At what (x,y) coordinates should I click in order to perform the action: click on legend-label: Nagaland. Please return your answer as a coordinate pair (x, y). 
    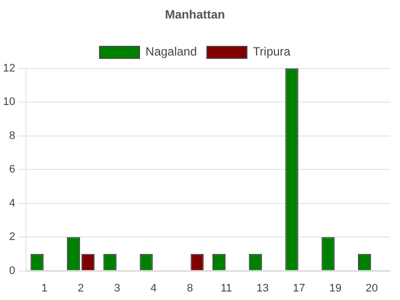
    Looking at the image, I should click on (171, 51).